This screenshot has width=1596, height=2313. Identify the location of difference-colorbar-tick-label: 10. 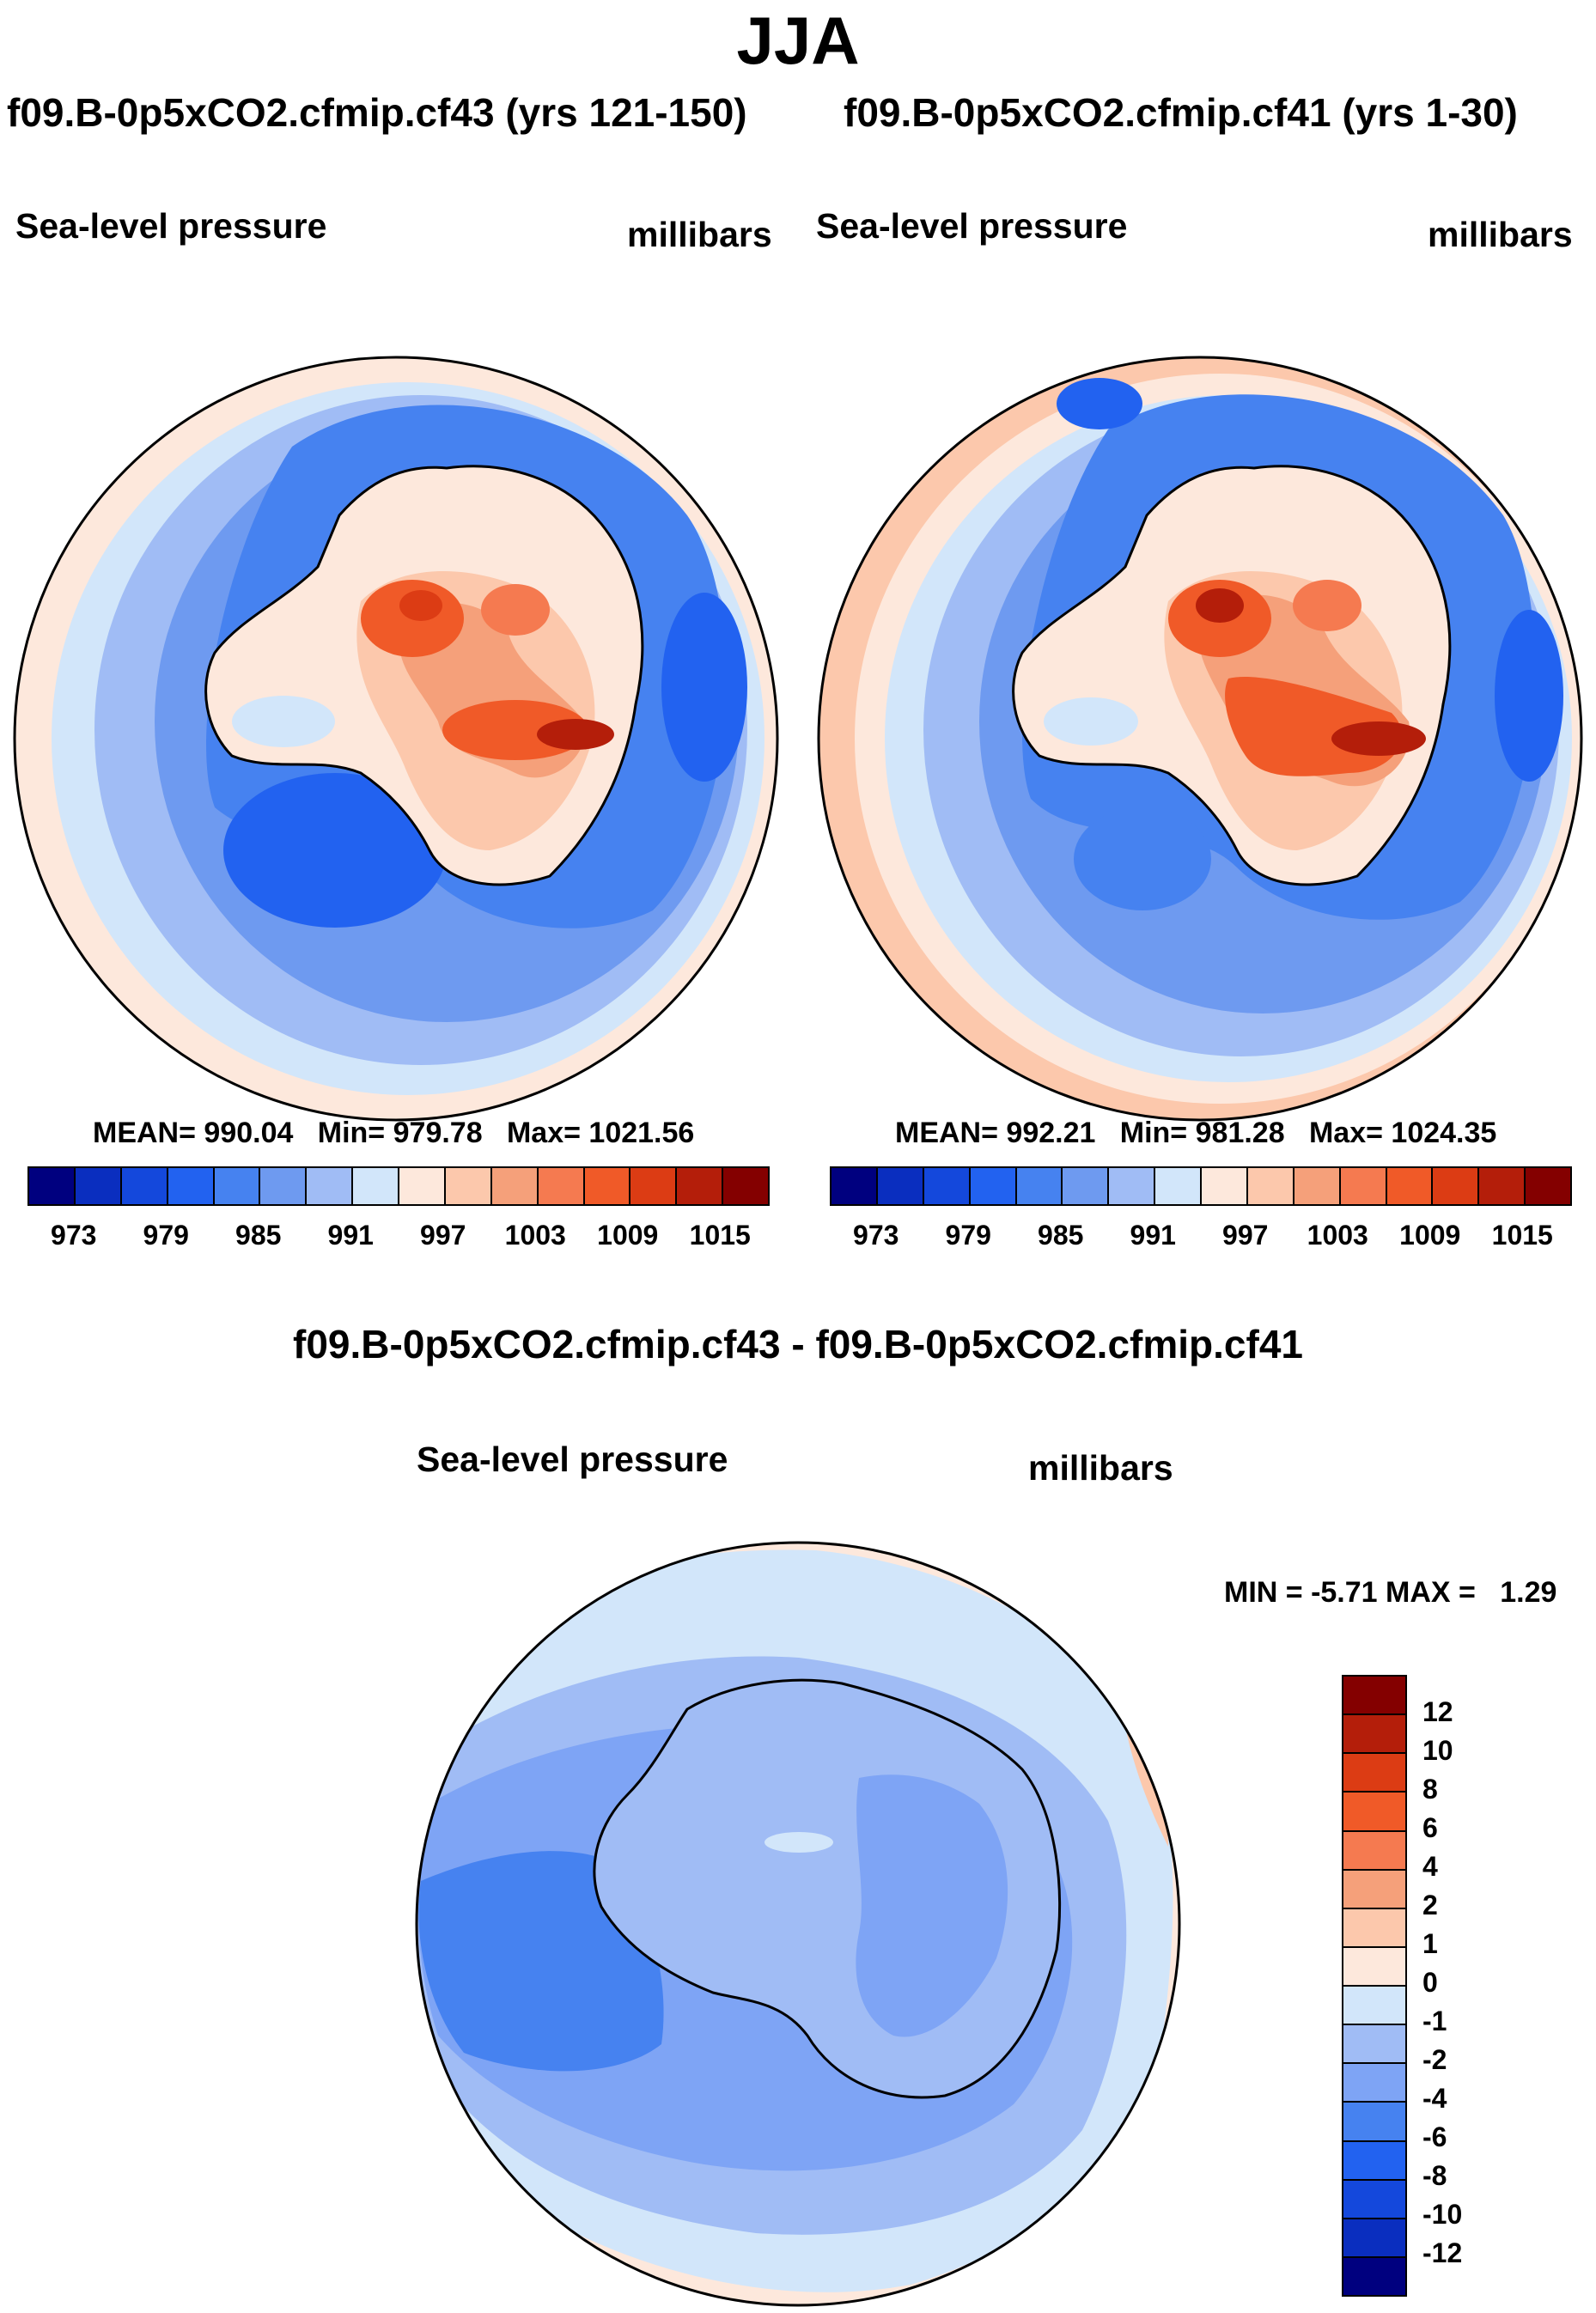
(1437, 1750).